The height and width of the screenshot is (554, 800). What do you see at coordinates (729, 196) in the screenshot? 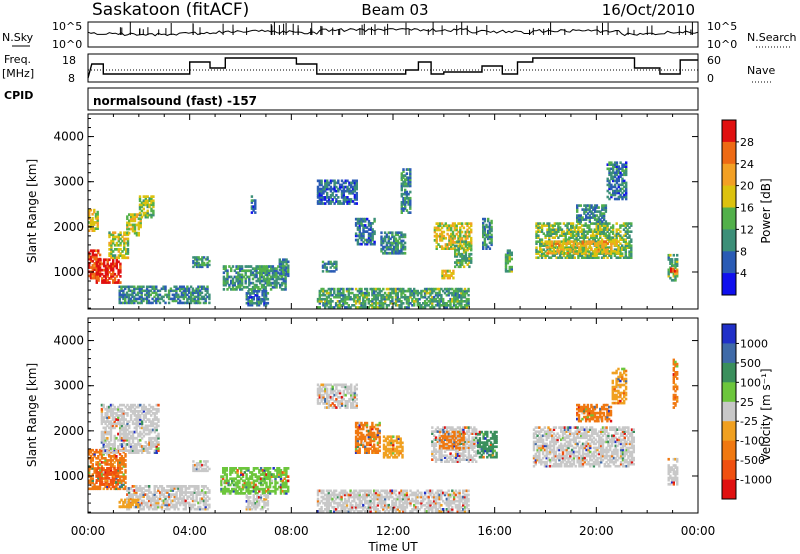
I see `colorbar-swatch` at bounding box center [729, 196].